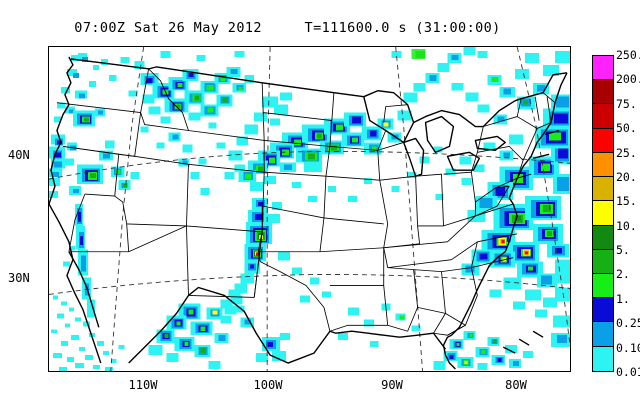  I want to click on precip-northern-rockies, so click(194, 92).